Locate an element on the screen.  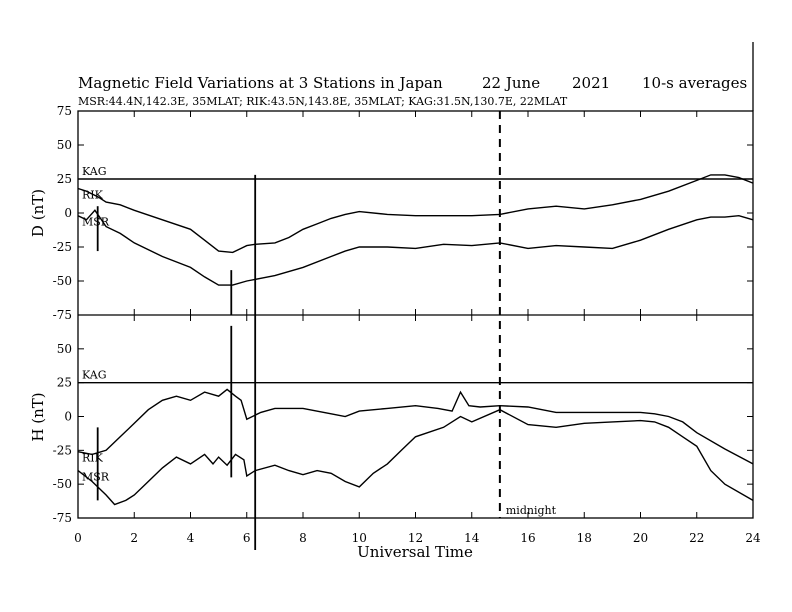
chart-date: 22 June is located at coordinates (511, 83).